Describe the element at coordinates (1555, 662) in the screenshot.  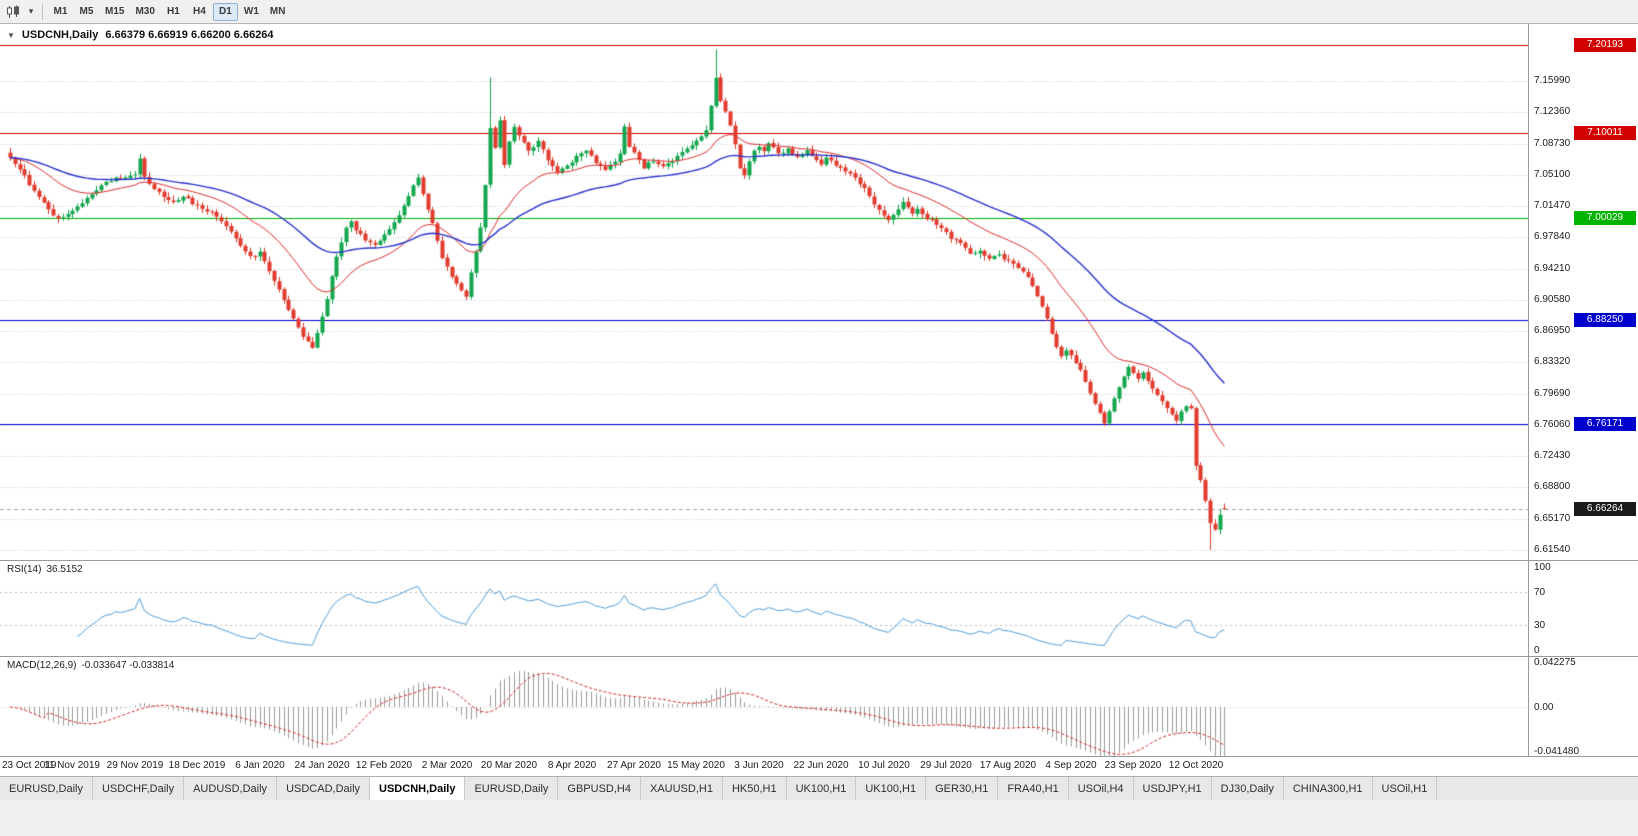
I see `macd-axis-label: 0.042275` at that location.